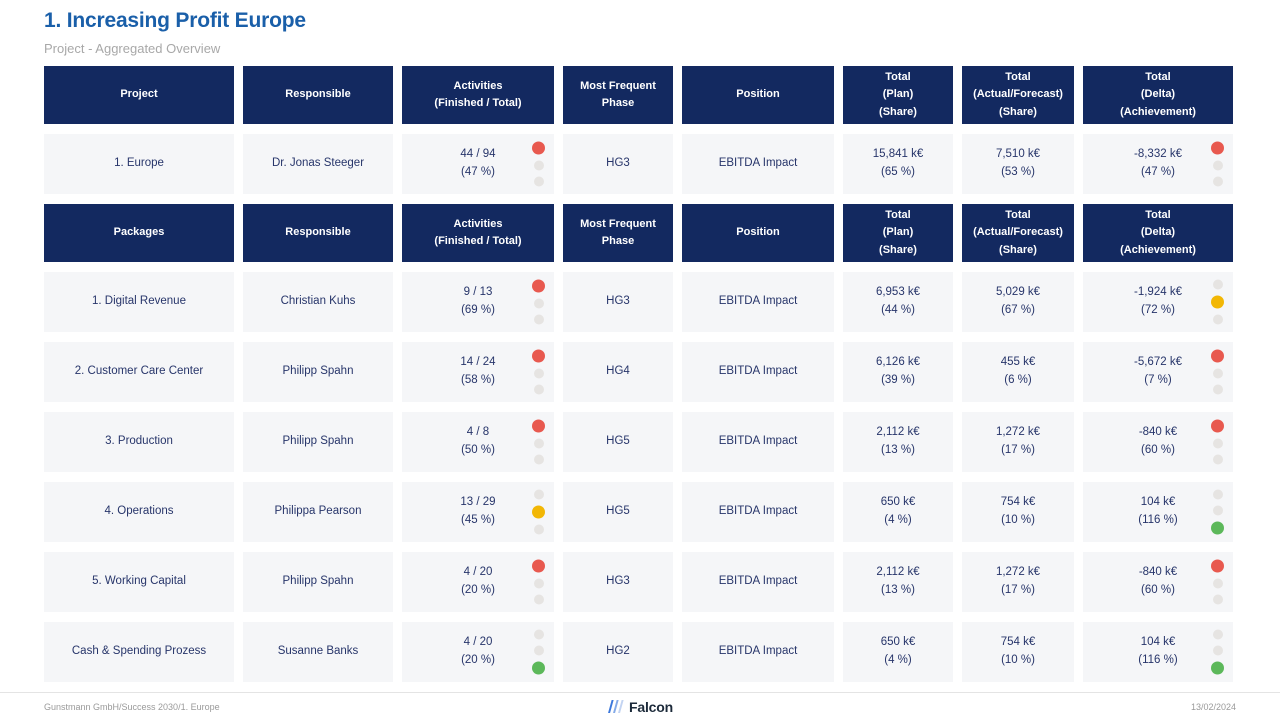 The image size is (1280, 720). I want to click on packages-header-col-0: Packages, so click(139, 233).